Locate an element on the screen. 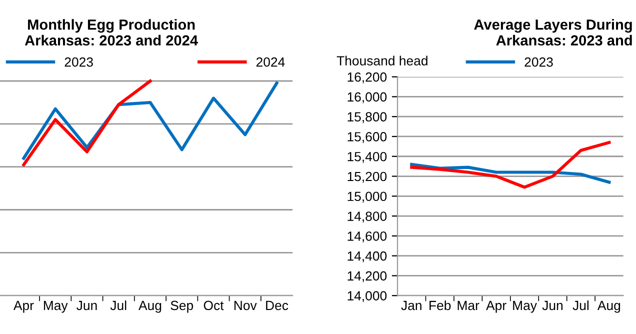 The width and height of the screenshot is (636, 334). x-tick-label: Sep is located at coordinates (182, 306).